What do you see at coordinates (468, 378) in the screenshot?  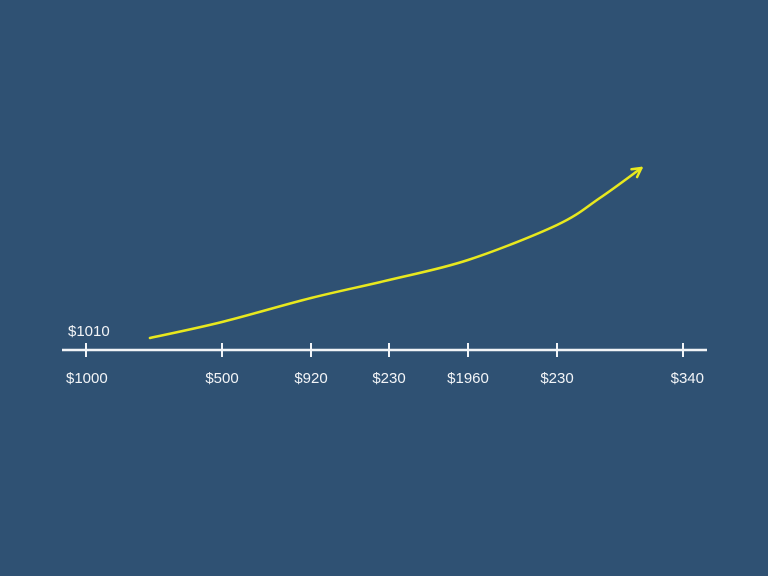 I see `x-tick-label: $1960` at bounding box center [468, 378].